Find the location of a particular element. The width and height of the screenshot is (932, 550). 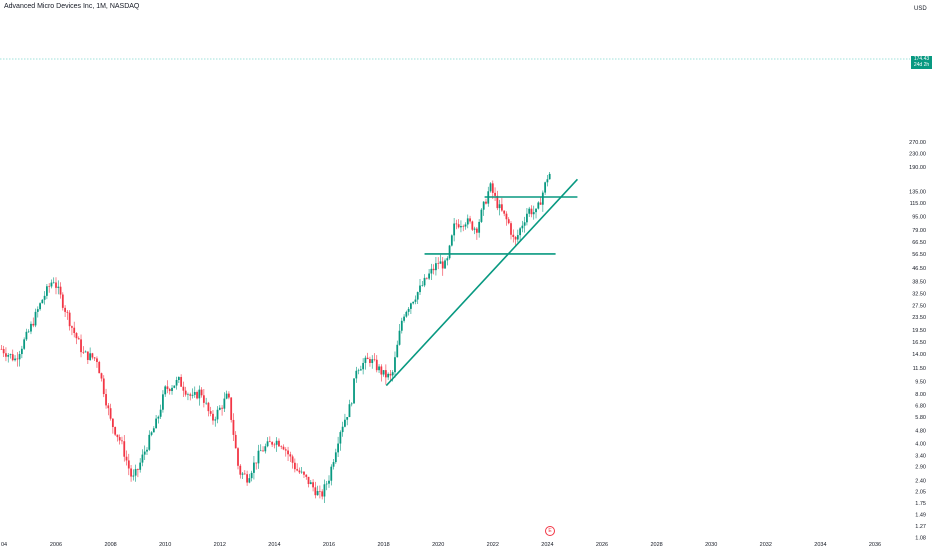

trendlines is located at coordinates (482, 282).